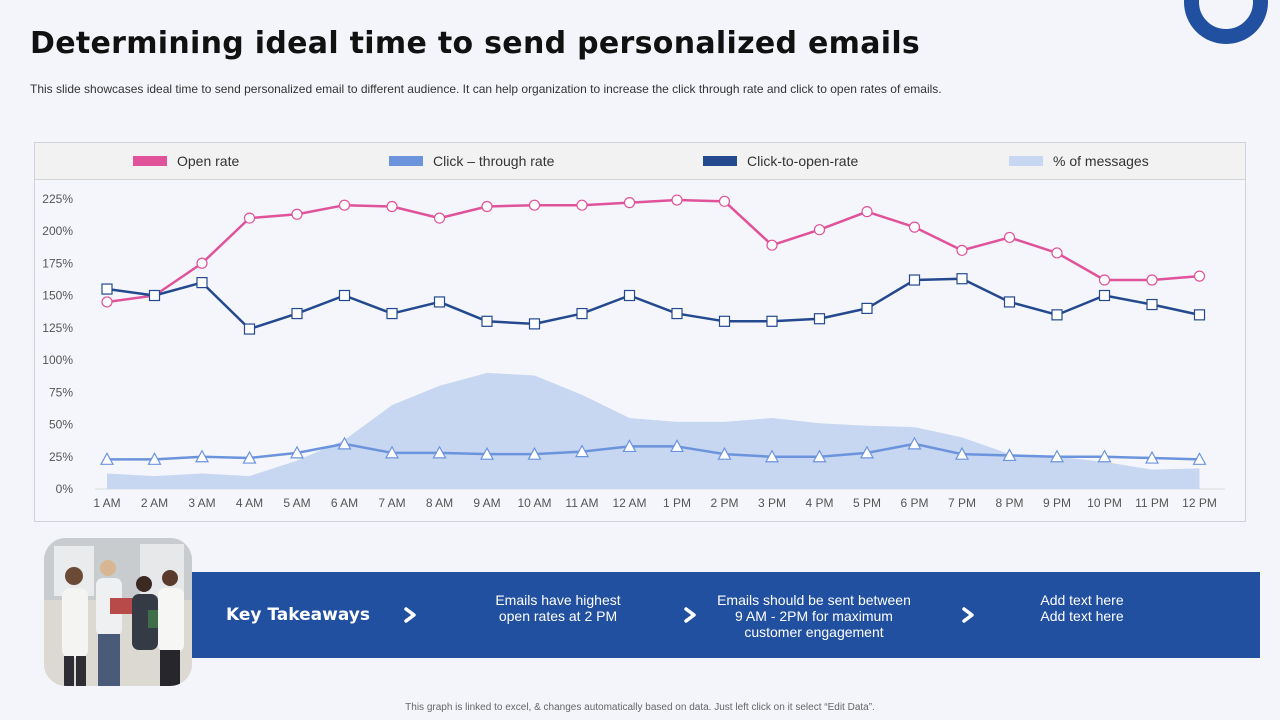 This screenshot has height=720, width=1280. Describe the element at coordinates (494, 161) in the screenshot. I see `legend-label: Click – through rate` at that location.